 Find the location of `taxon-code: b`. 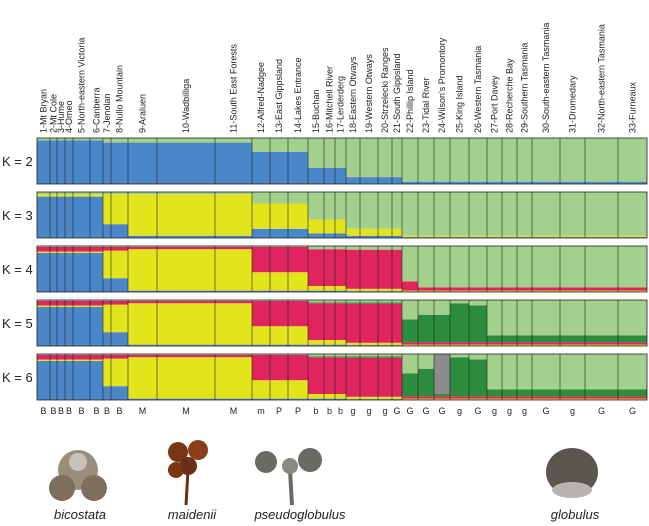

taxon-code: b is located at coordinates (329, 411).